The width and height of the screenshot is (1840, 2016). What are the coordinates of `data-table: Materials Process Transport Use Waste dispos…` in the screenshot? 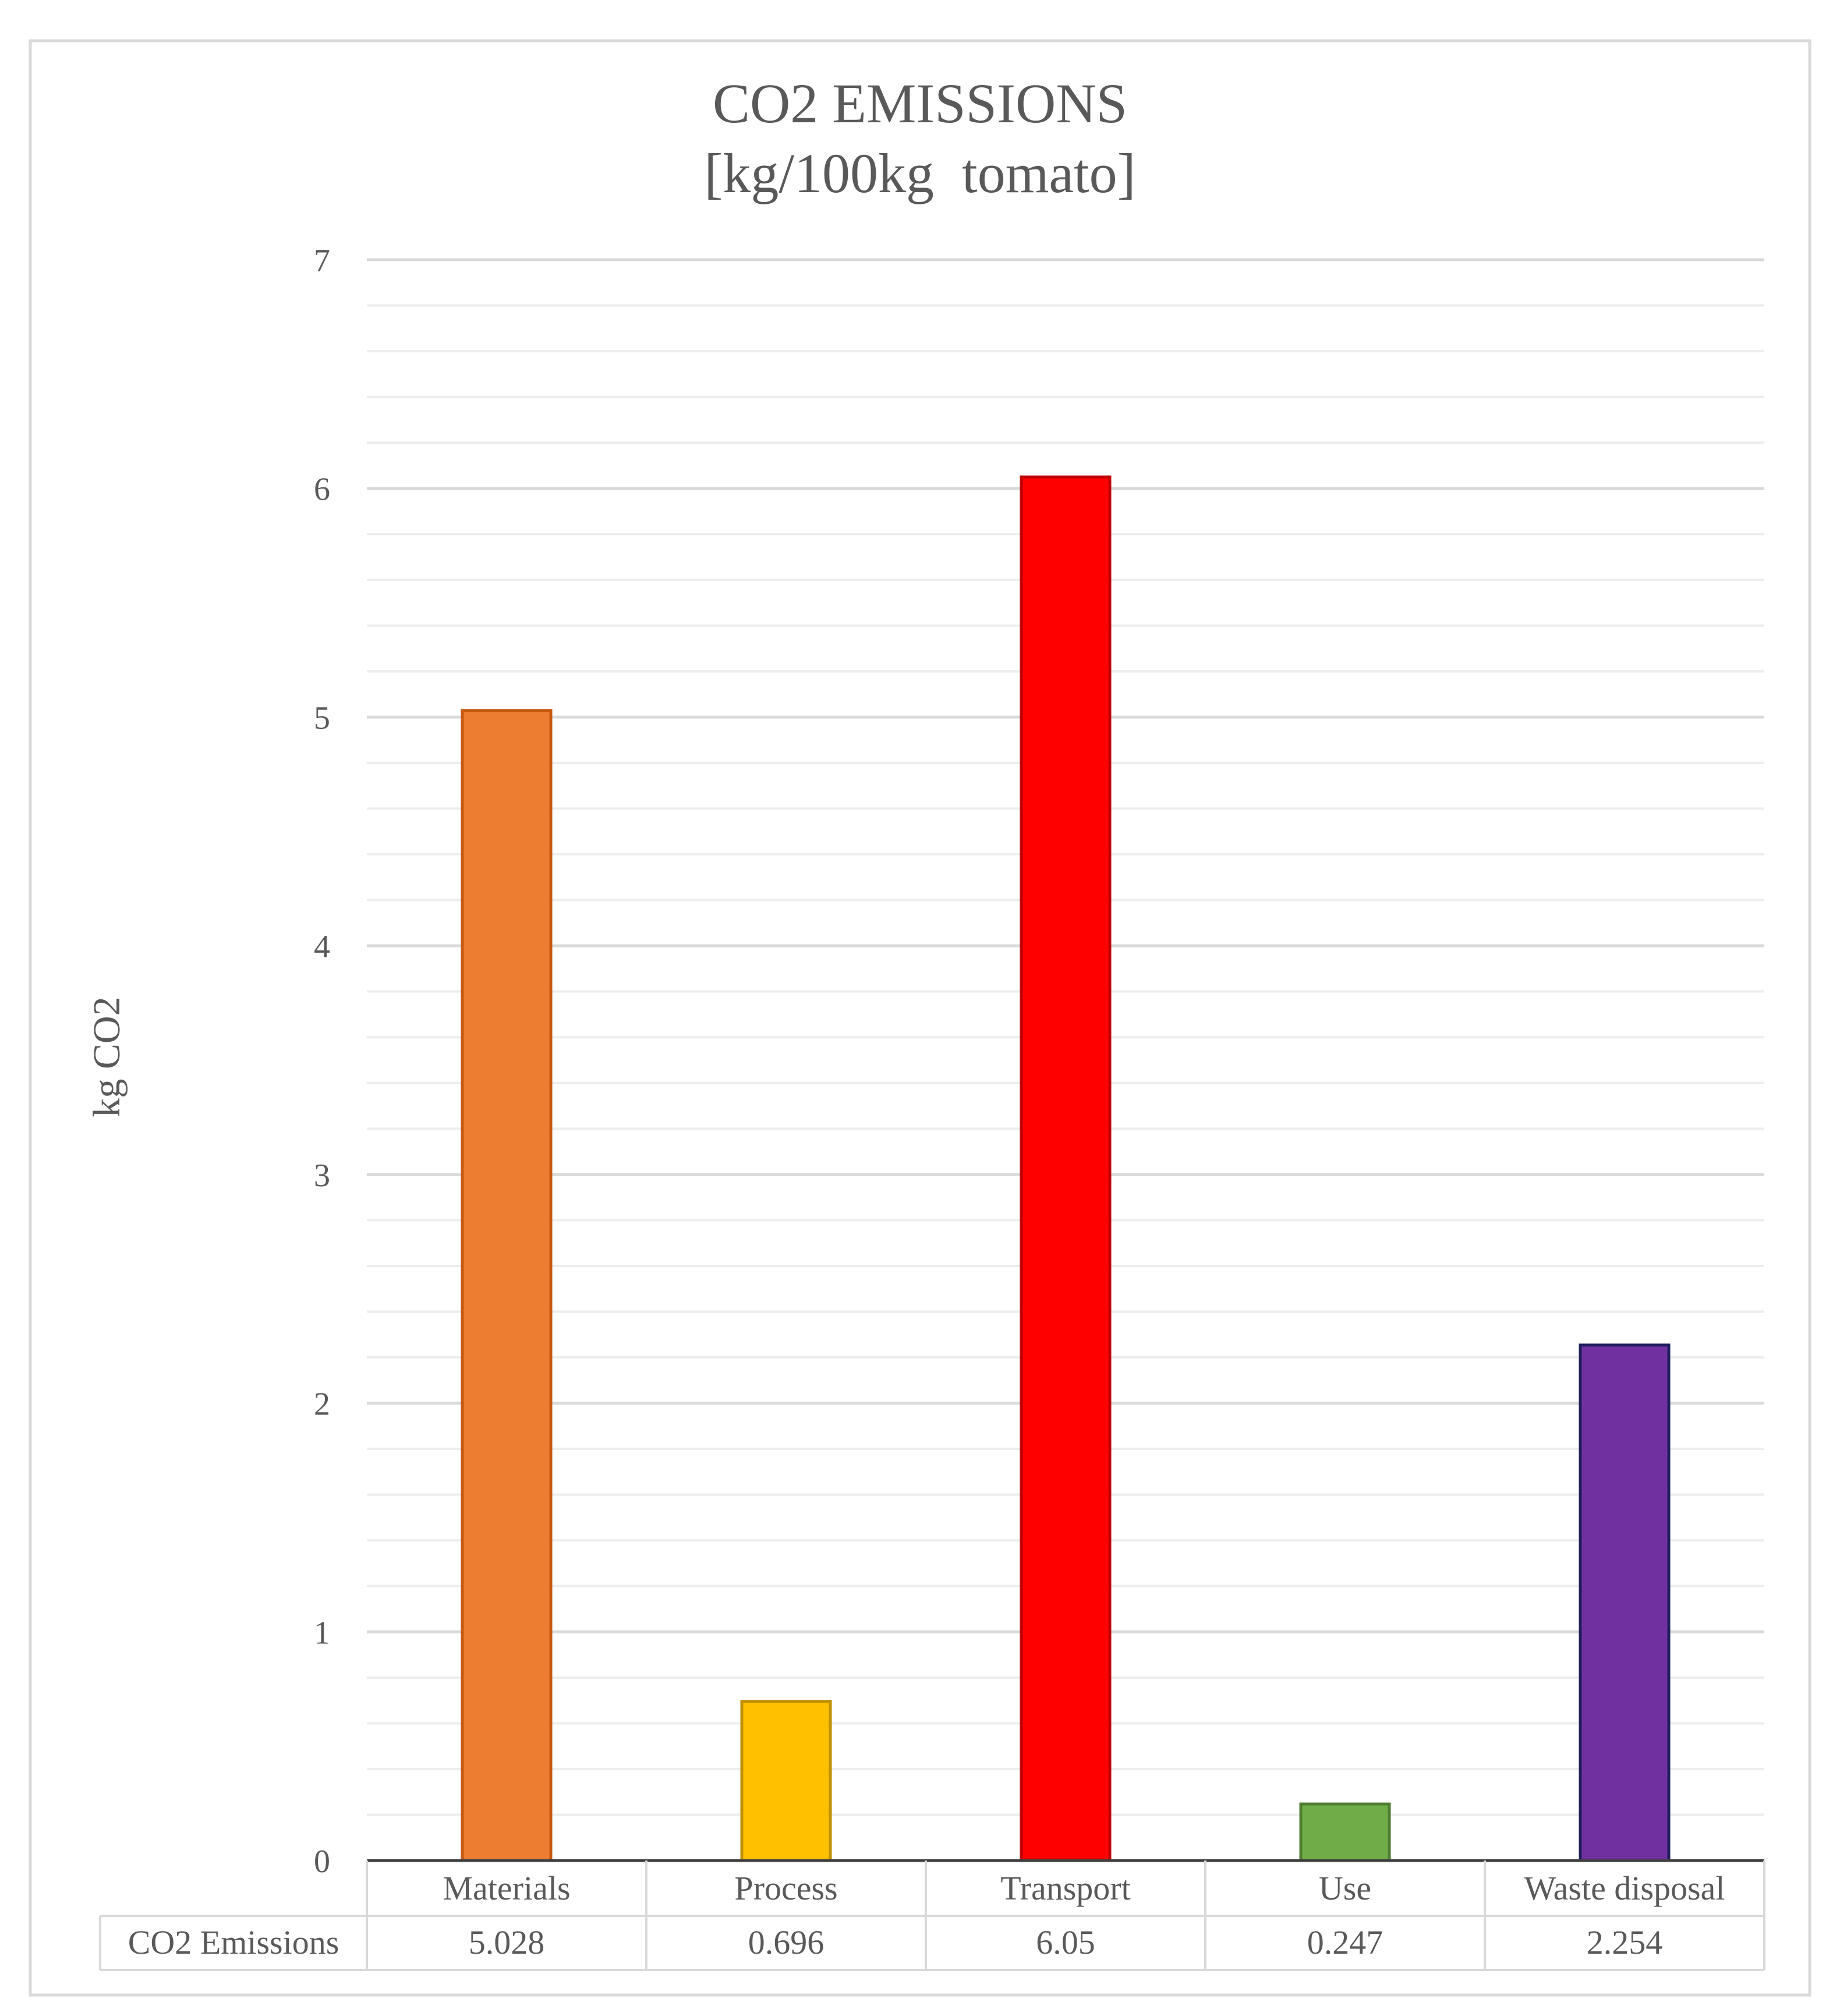 It's located at (932, 1915).